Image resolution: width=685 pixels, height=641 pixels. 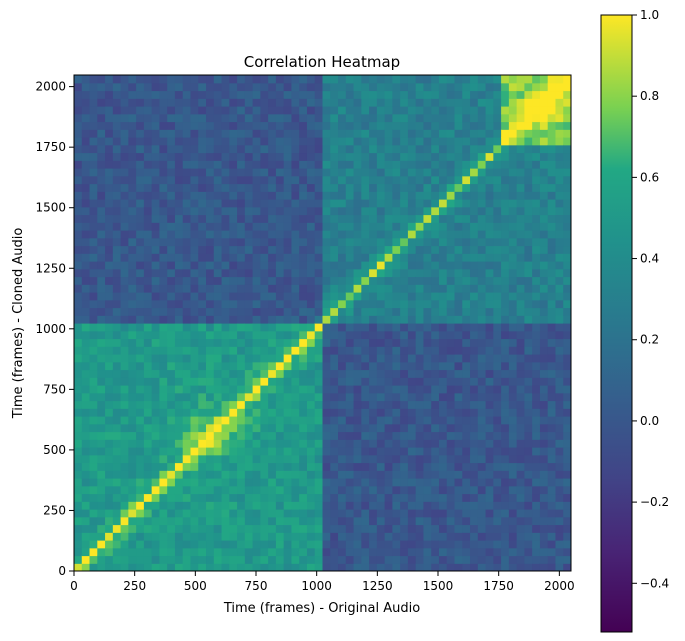 I want to click on colorbar-ticks: −0.4−0.20.00.20.40.60.81.0, so click(x=650, y=299).